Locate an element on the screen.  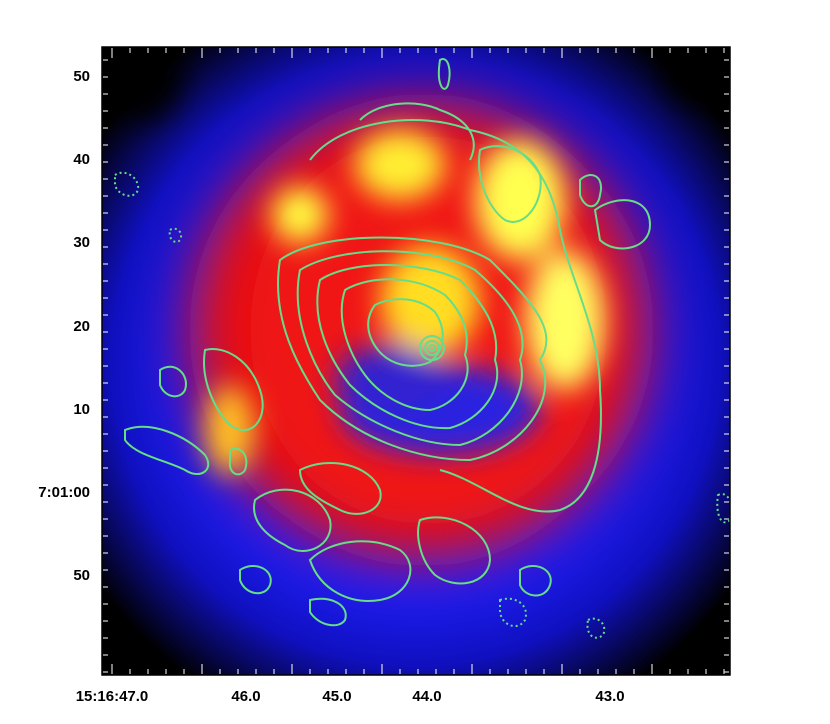
y-tick-label: 7:01:00 is located at coordinates (64, 492).